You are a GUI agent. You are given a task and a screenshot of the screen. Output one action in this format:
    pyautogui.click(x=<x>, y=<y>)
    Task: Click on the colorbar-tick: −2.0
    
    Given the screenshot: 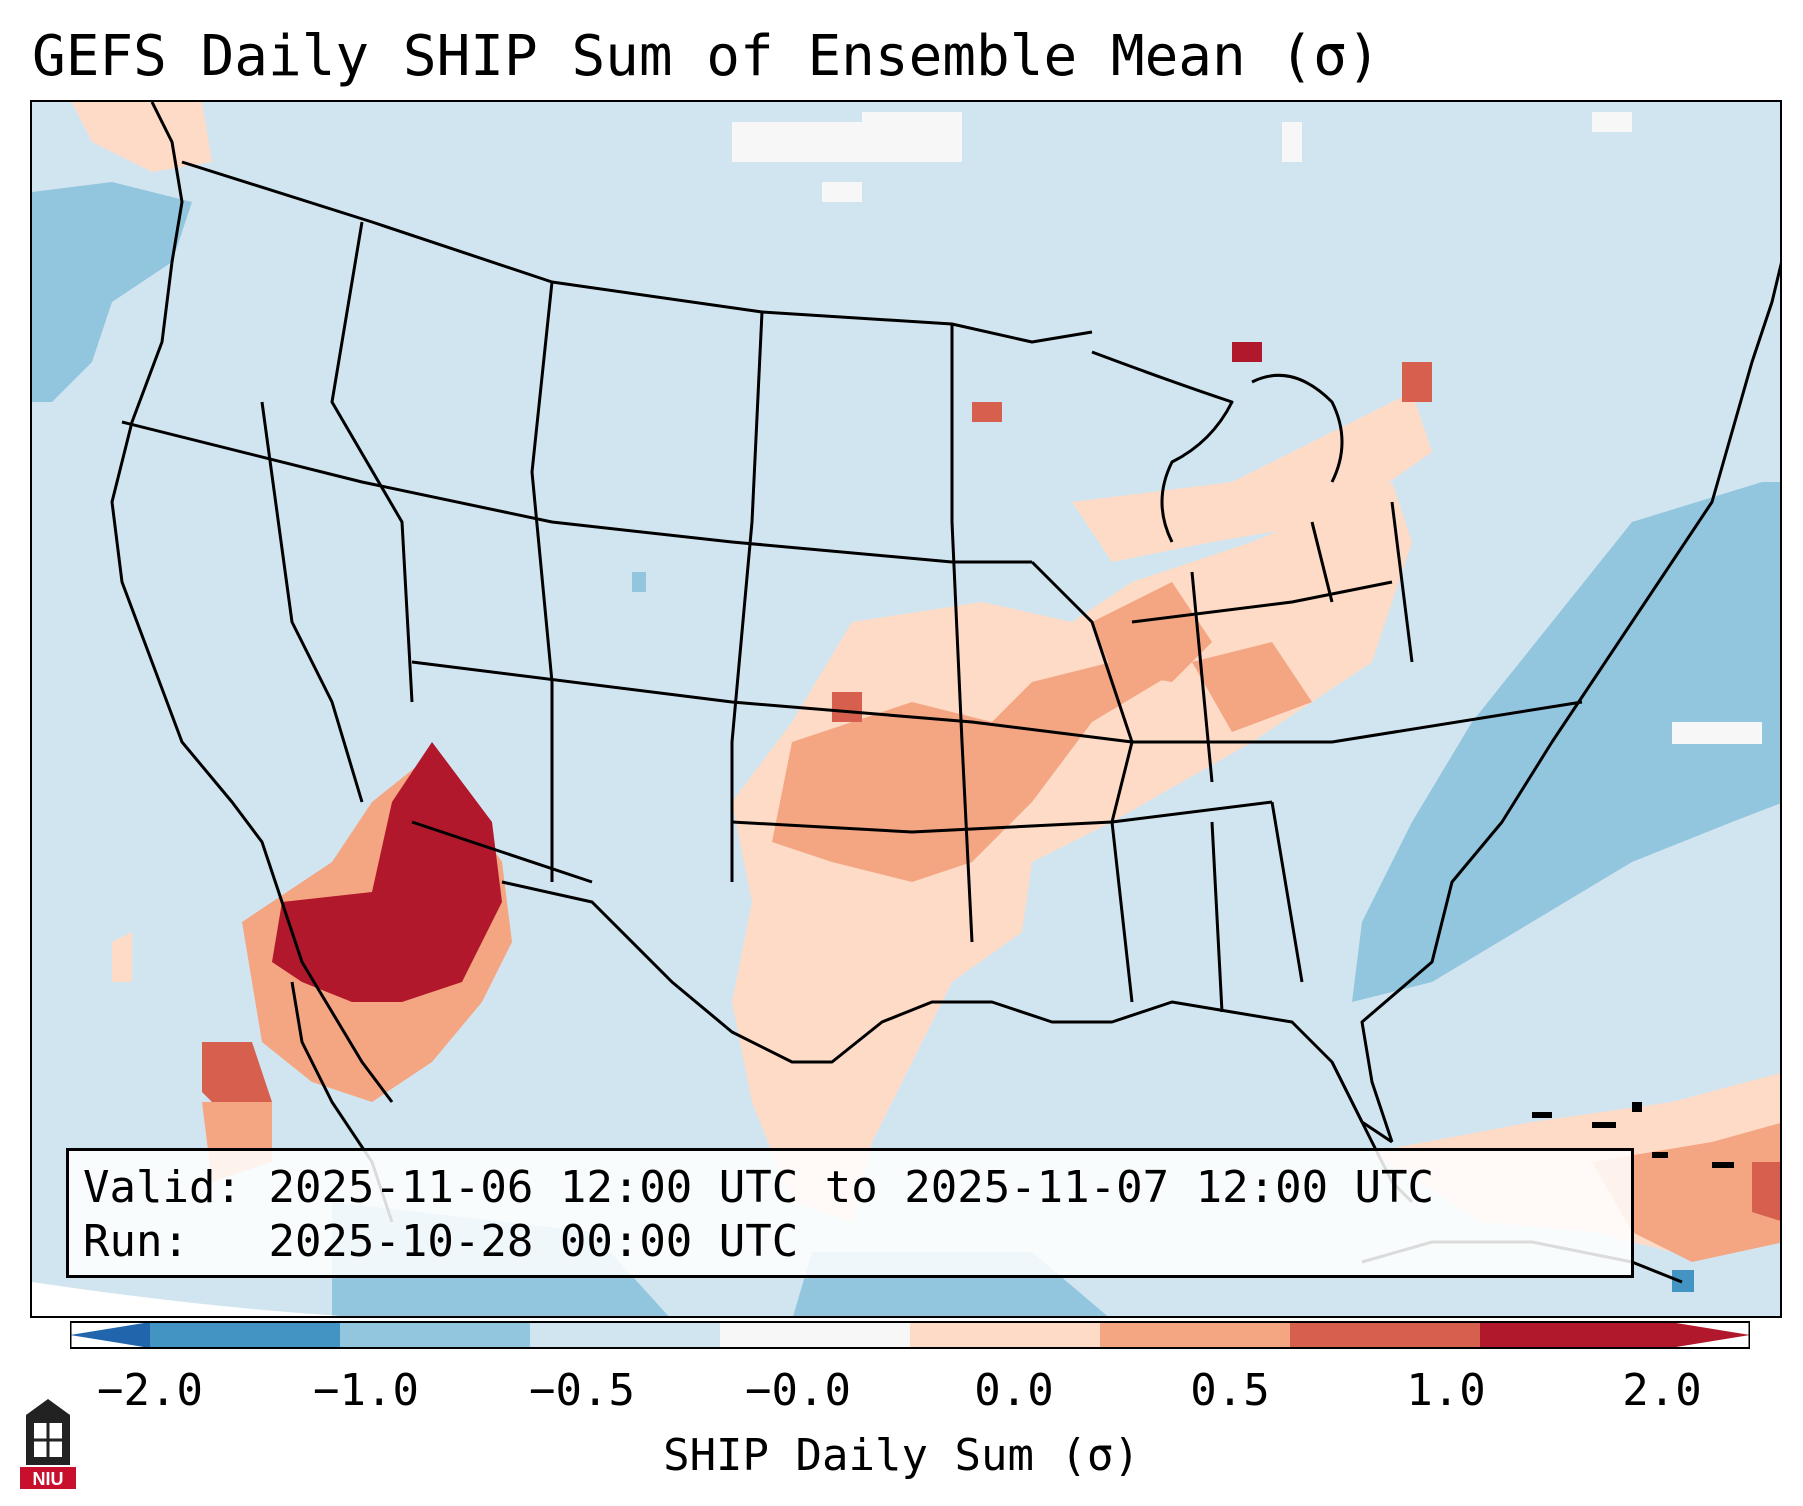 What is the action you would take?
    pyautogui.click(x=150, y=1390)
    